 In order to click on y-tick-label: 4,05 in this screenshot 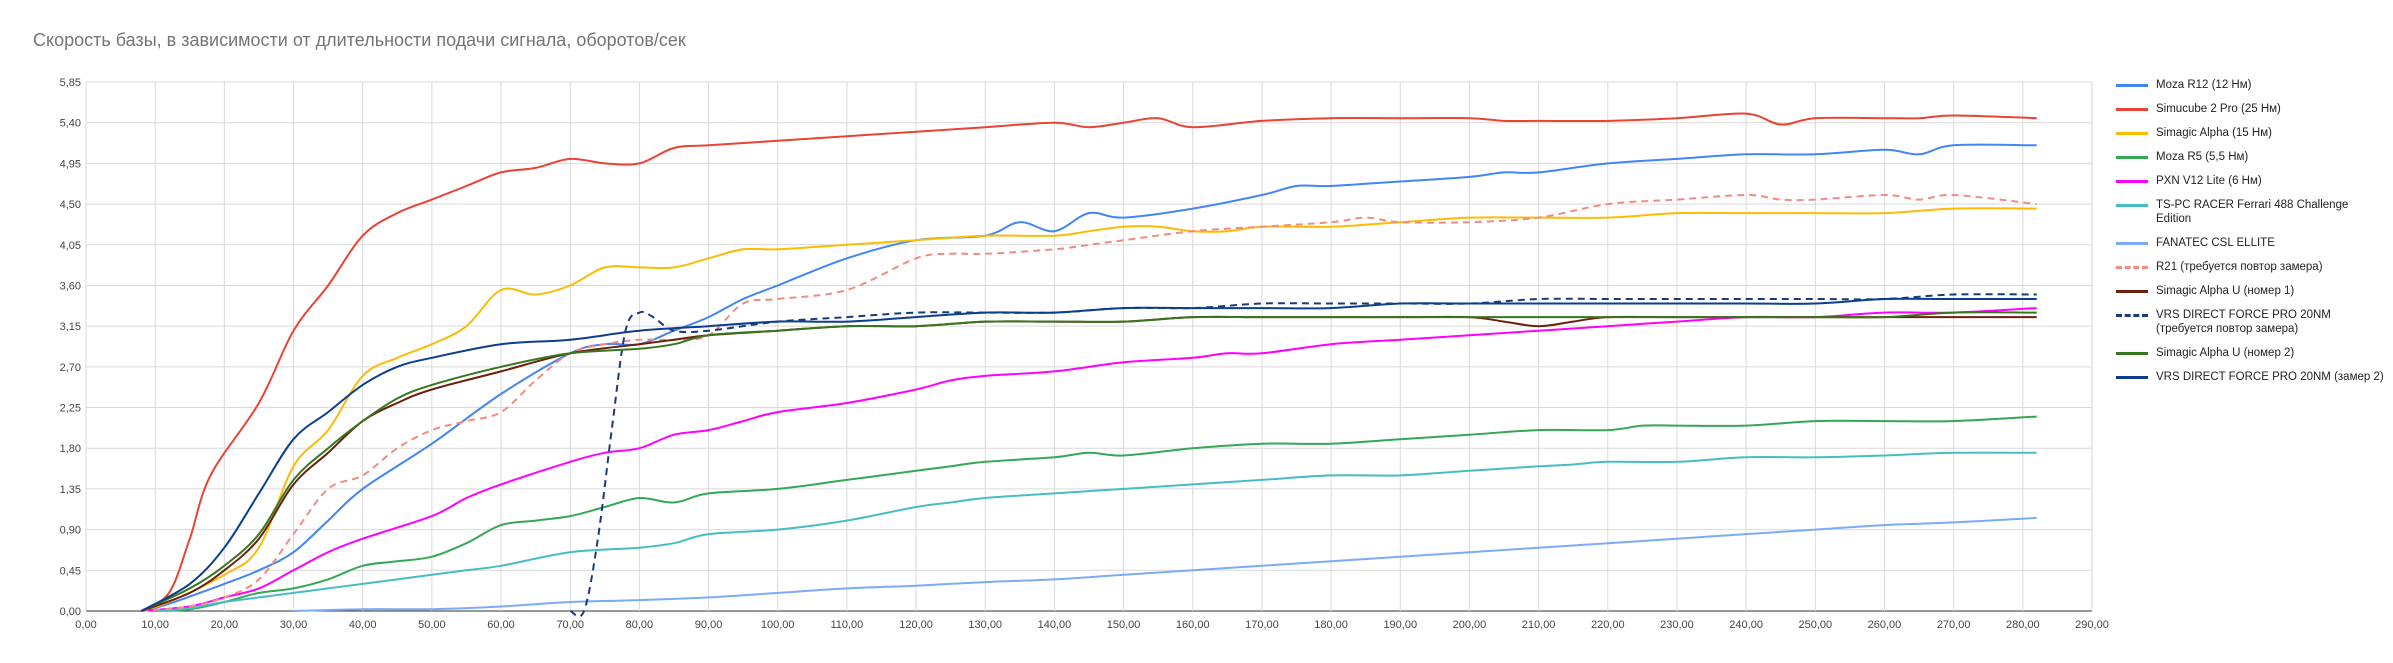, I will do `click(70, 246)`.